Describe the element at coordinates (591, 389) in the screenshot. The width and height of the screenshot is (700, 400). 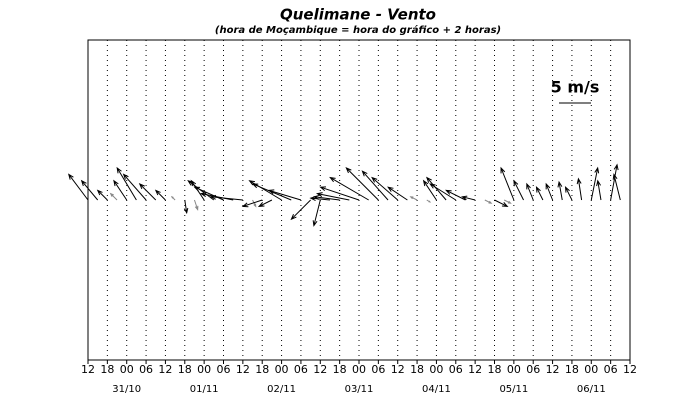
I see `date-label: 06/11` at that location.